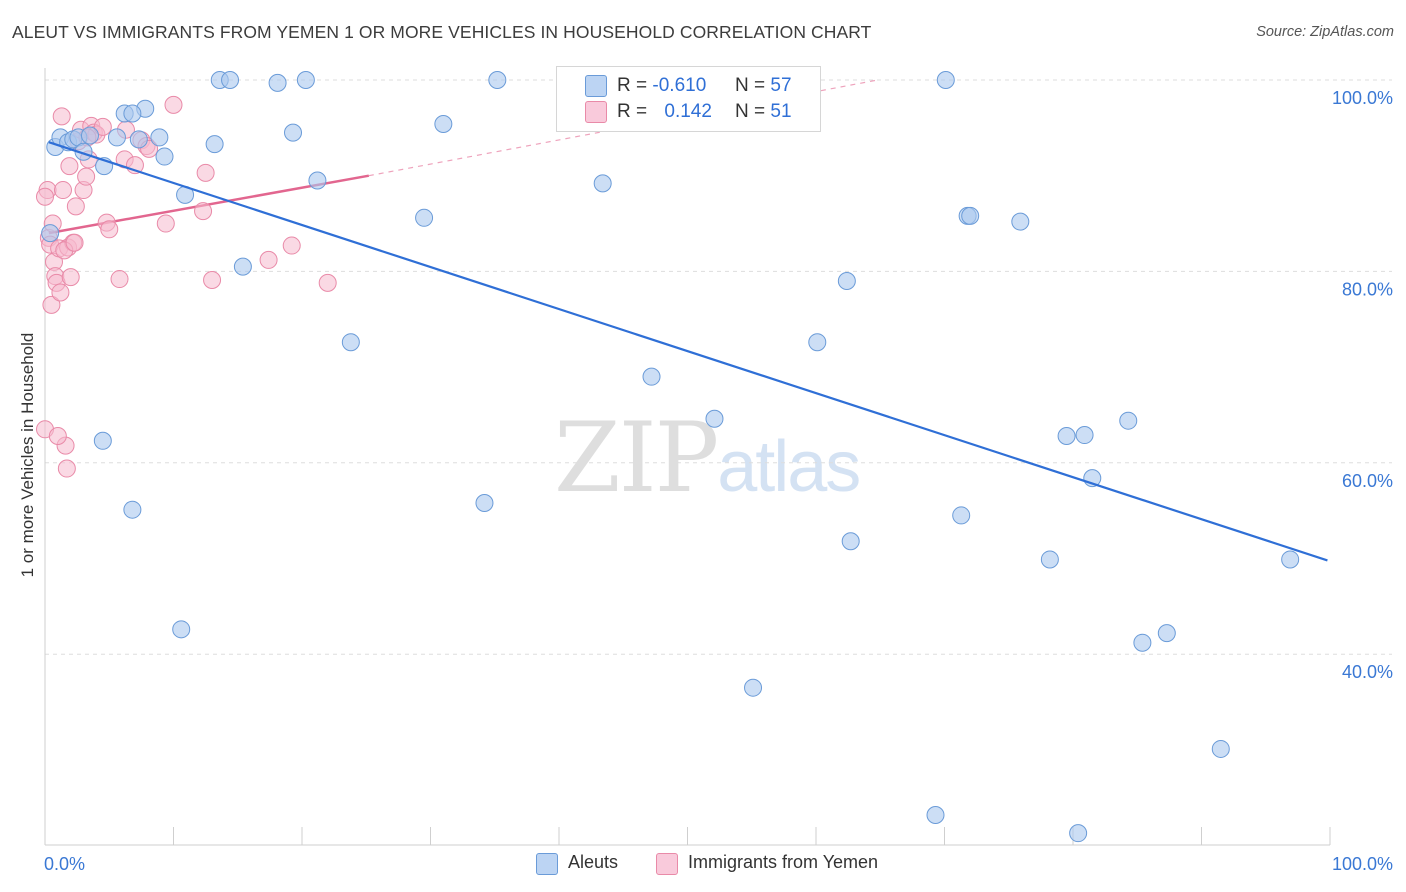 The width and height of the screenshot is (1406, 892). What do you see at coordinates (1367, 672) in the screenshot?
I see `y-tick-label-0: 40.0%` at bounding box center [1367, 672].